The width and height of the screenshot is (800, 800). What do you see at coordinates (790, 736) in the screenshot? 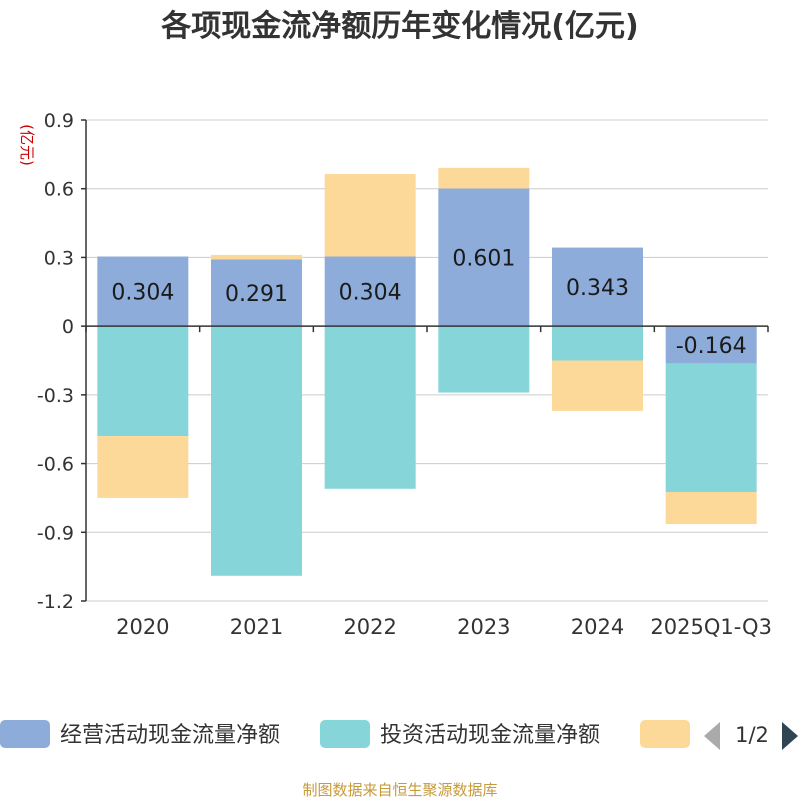
I see `legend-next-page-icon` at bounding box center [790, 736].